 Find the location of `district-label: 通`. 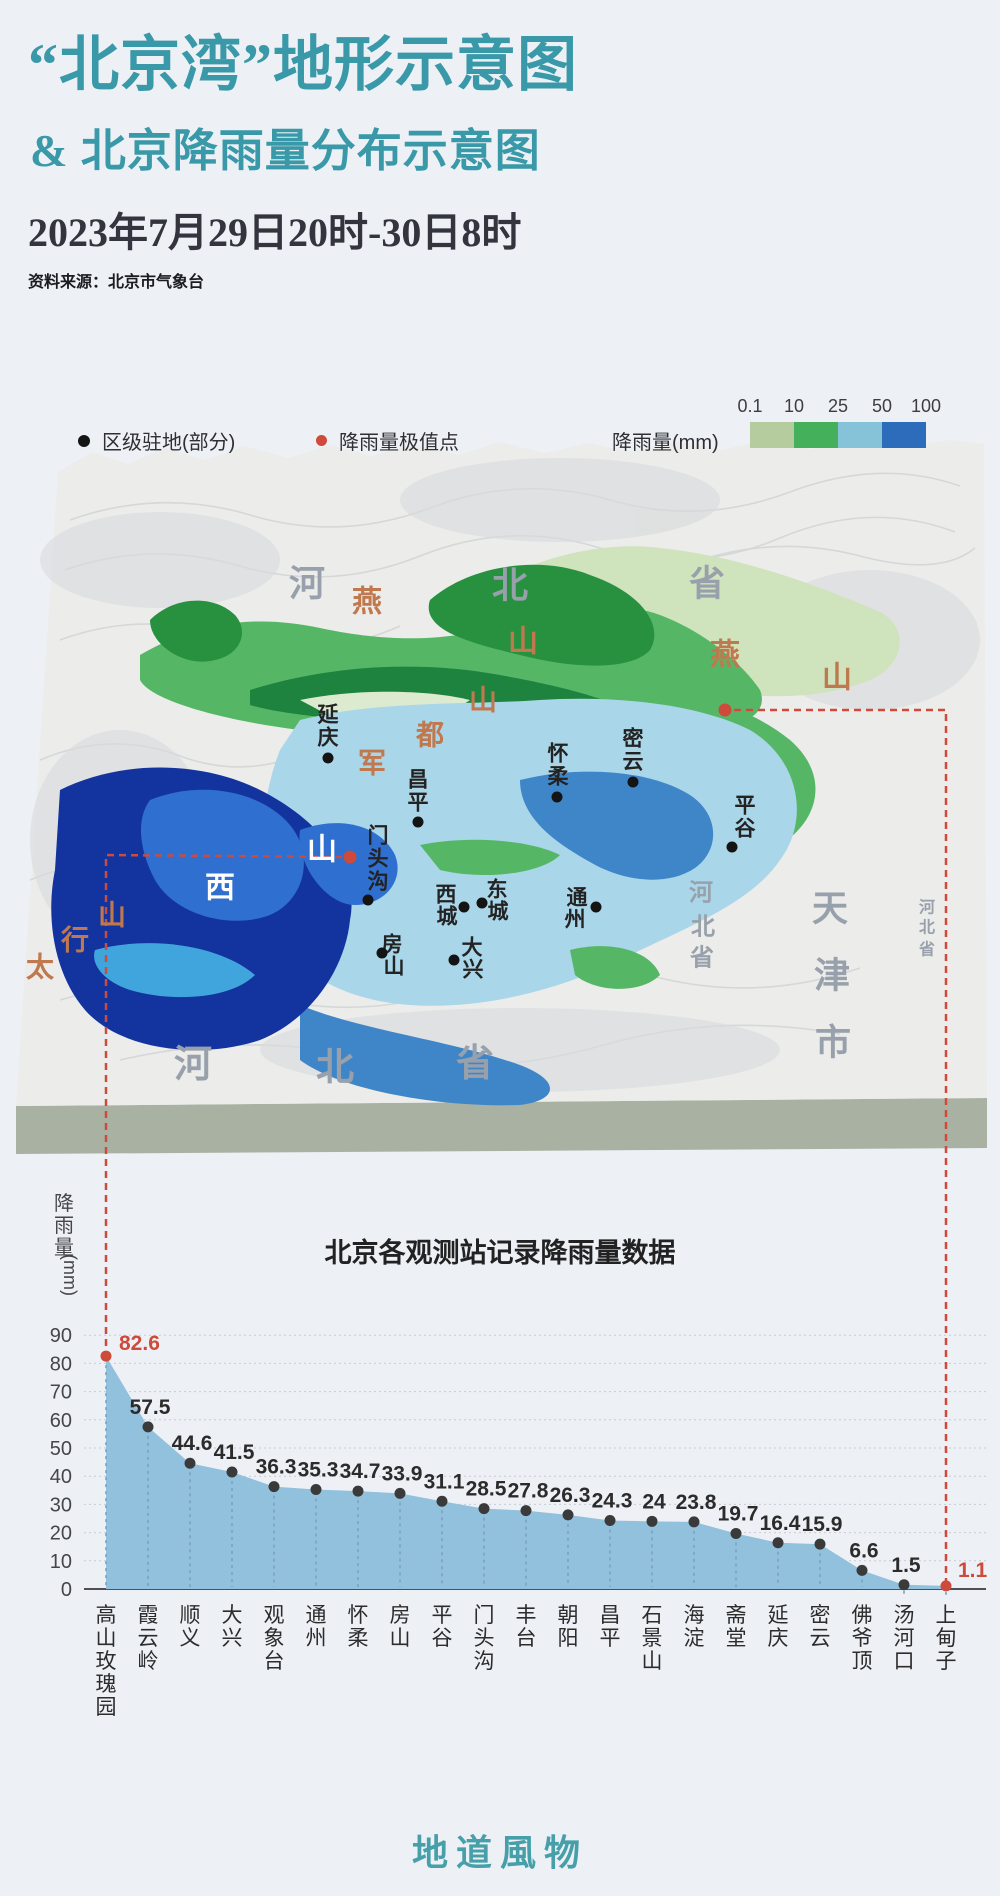

district-label: 通 is located at coordinates (577, 898).